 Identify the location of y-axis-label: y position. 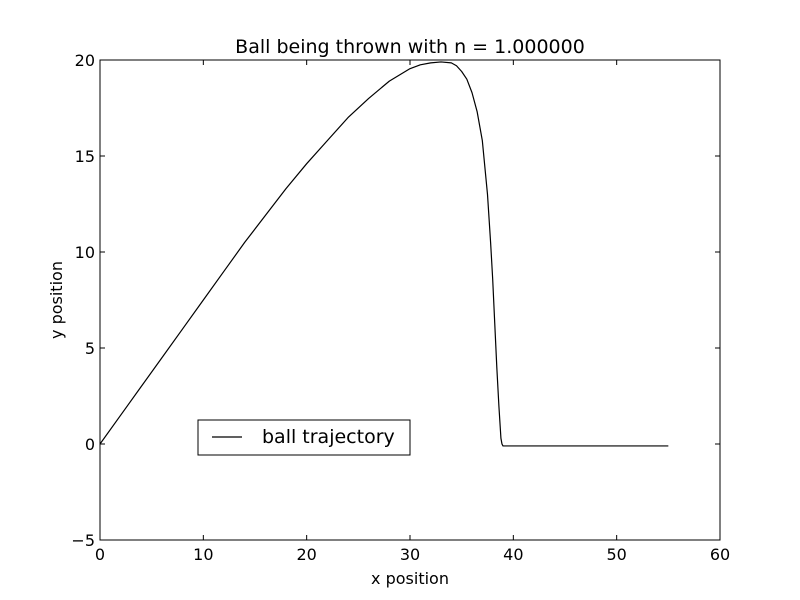
(56, 300).